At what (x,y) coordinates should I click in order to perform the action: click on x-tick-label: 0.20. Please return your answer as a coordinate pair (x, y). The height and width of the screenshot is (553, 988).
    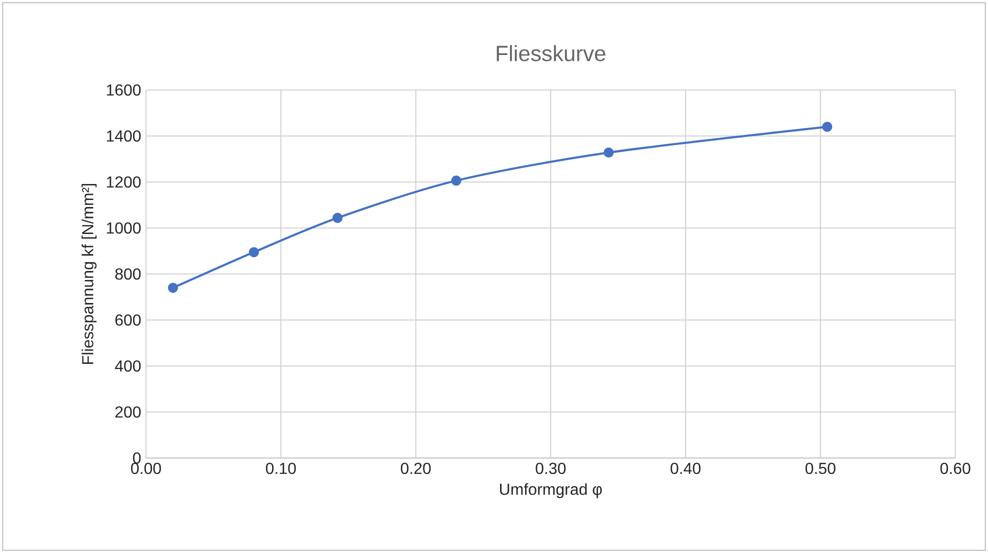
    Looking at the image, I should click on (415, 468).